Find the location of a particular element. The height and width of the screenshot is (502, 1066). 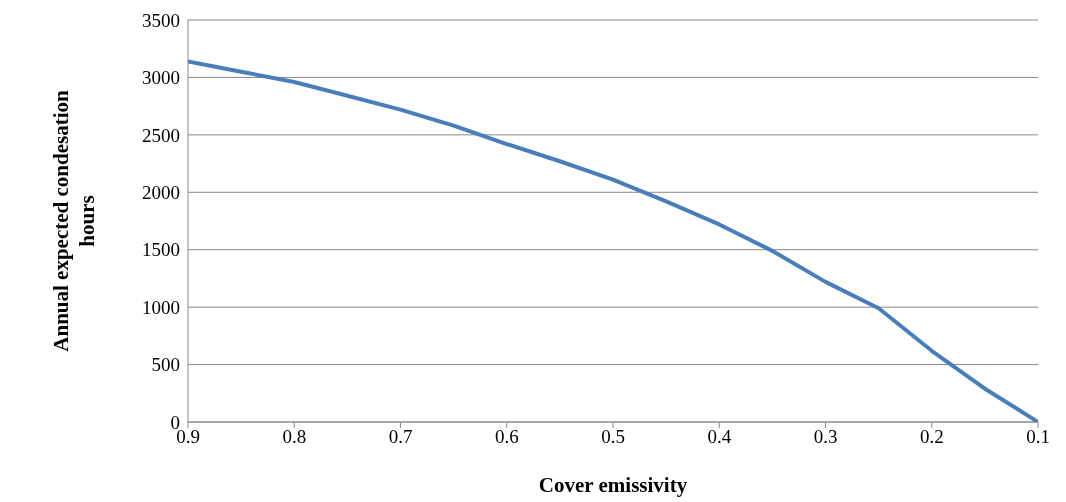

y-tick-label: 3000 is located at coordinates (161, 78).